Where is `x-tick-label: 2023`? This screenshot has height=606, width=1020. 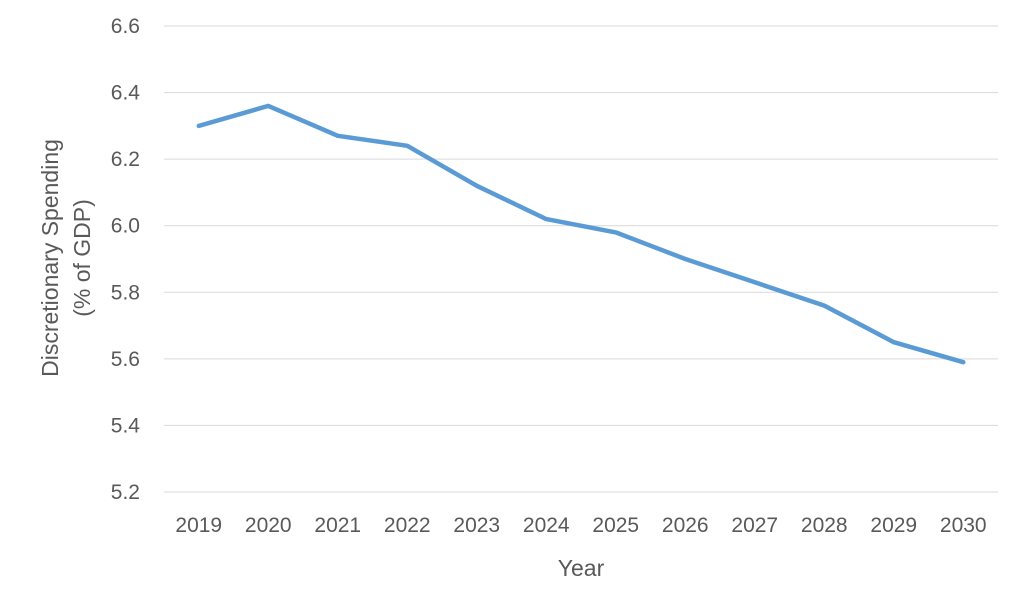 x-tick-label: 2023 is located at coordinates (476, 525).